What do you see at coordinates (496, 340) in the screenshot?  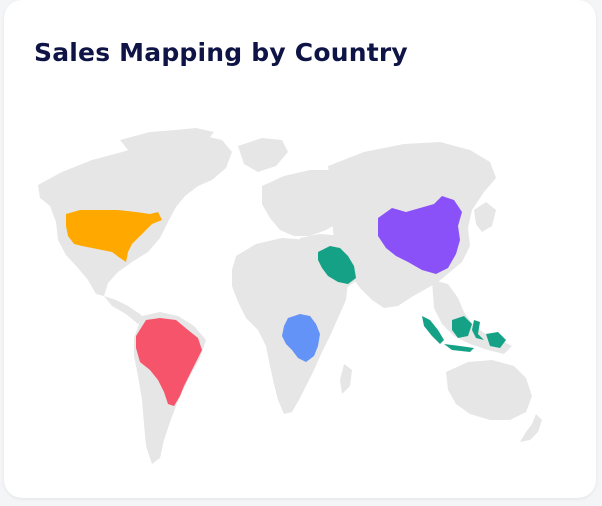 I see `indonesia-papua: Indonesia` at bounding box center [496, 340].